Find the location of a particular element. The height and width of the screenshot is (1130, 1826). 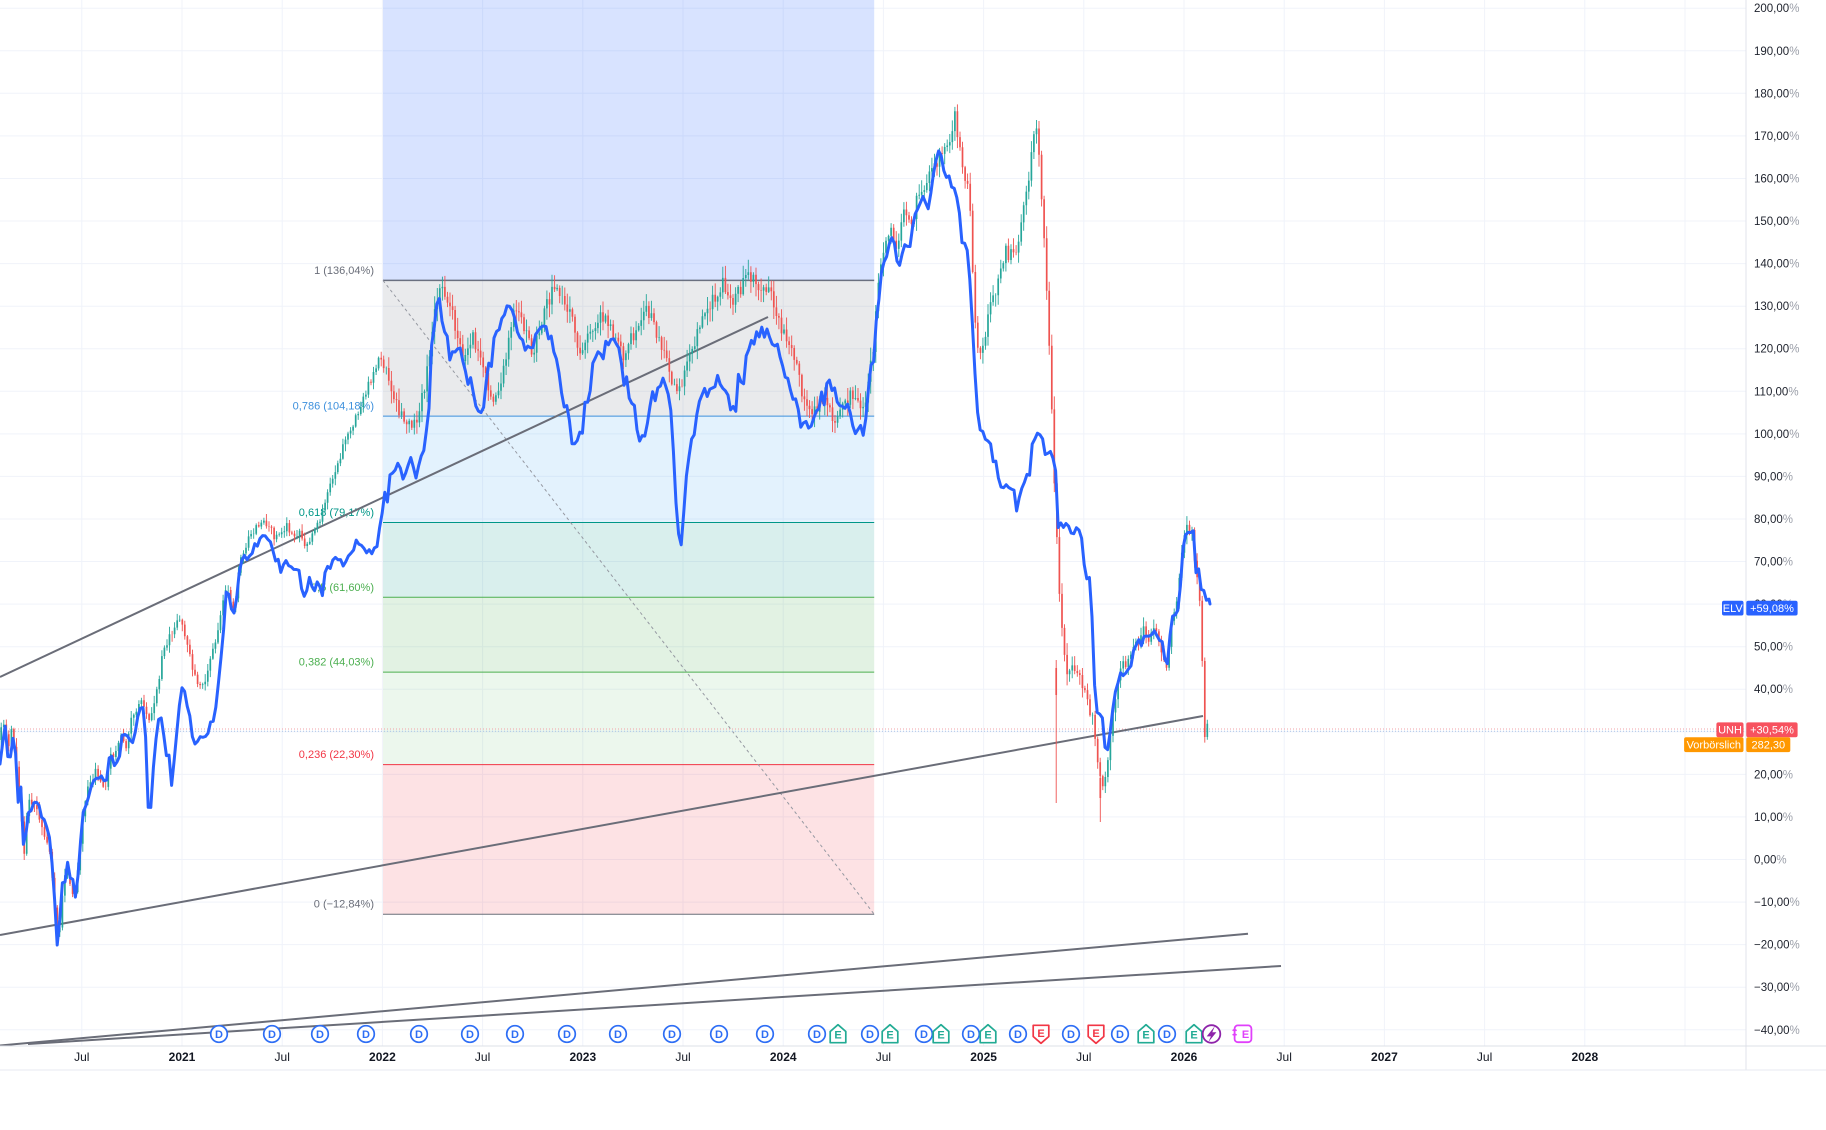

svg-text: 70,00% is located at coordinates (1773, 563).